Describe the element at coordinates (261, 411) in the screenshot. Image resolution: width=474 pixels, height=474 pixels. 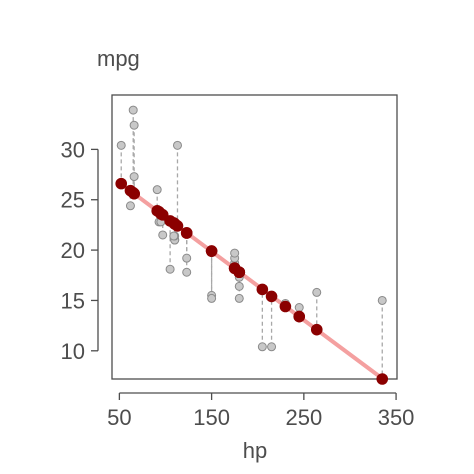
I see `x-axis: 50 150 250 350` at that location.